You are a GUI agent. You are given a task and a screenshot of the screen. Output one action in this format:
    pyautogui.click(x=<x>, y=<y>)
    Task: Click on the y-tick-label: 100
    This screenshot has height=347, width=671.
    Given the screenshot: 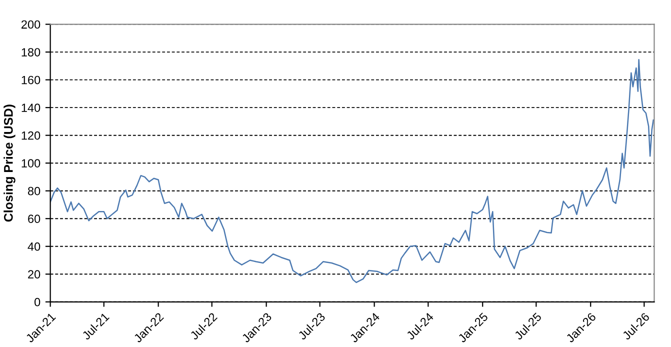 What is the action you would take?
    pyautogui.click(x=31, y=163)
    